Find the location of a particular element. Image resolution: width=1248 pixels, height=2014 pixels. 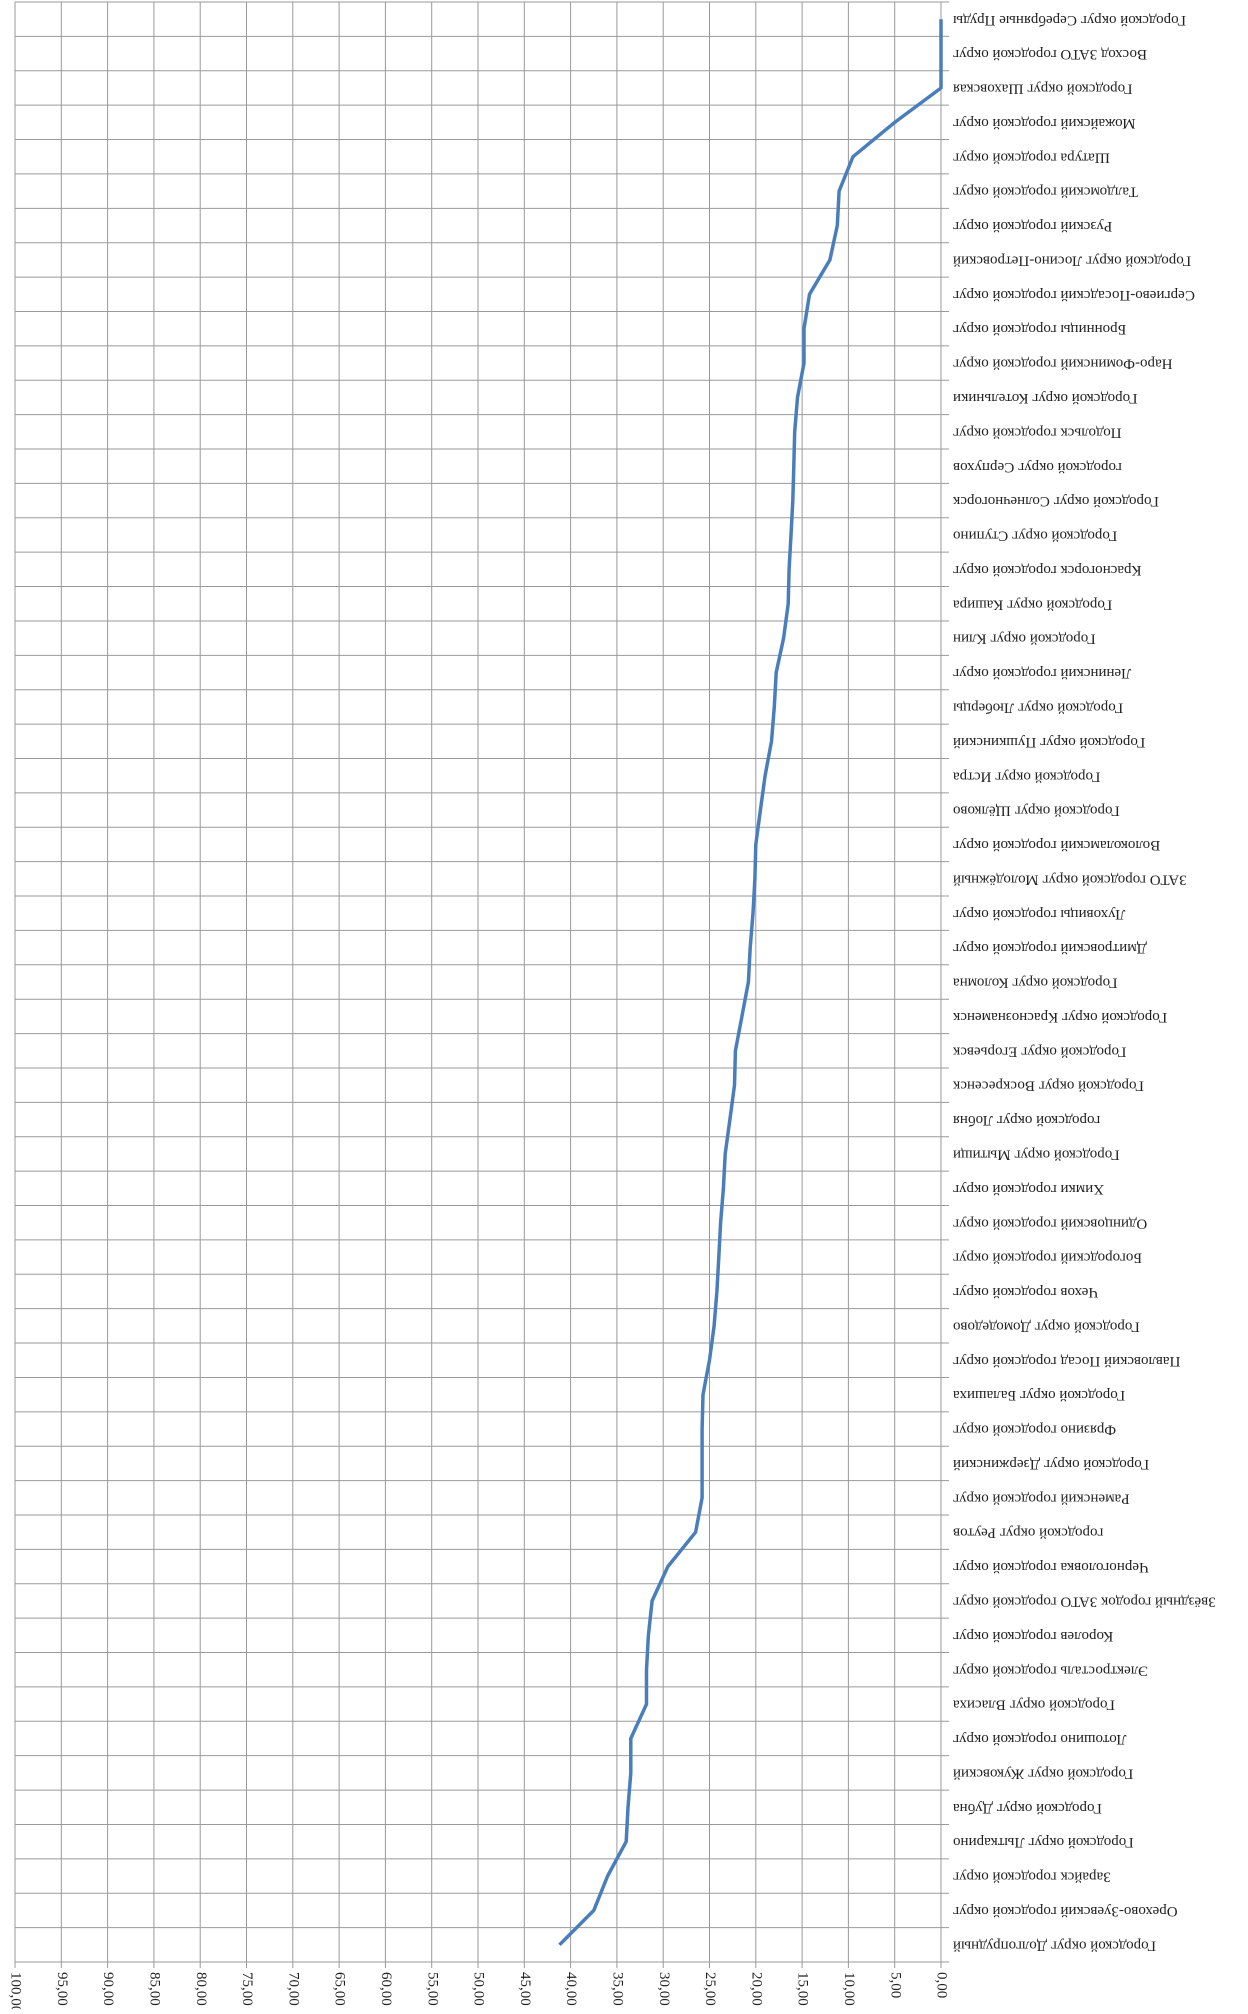

category-label: Городской округ Пушкинский is located at coordinates (1049, 742).